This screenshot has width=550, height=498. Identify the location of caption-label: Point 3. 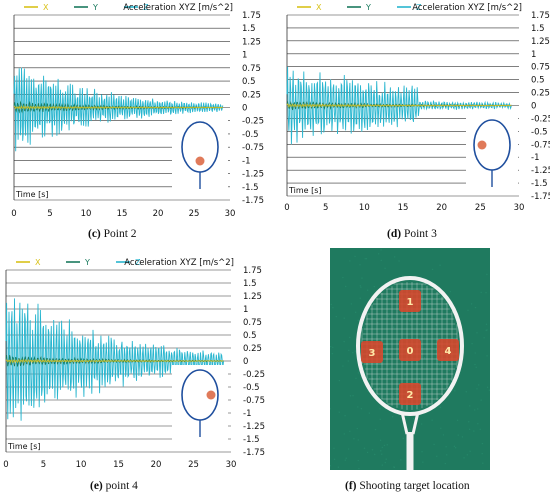
(420, 234).